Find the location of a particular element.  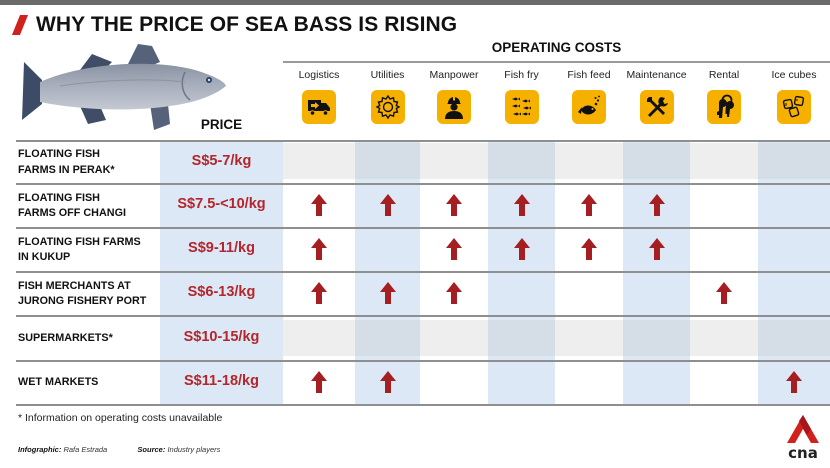

operating-costs-rule is located at coordinates (556, 62).